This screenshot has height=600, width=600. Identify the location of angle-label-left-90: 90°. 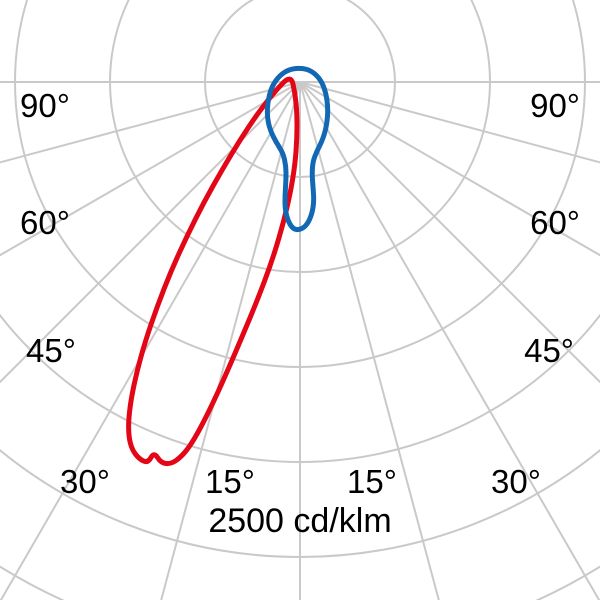
(45, 105).